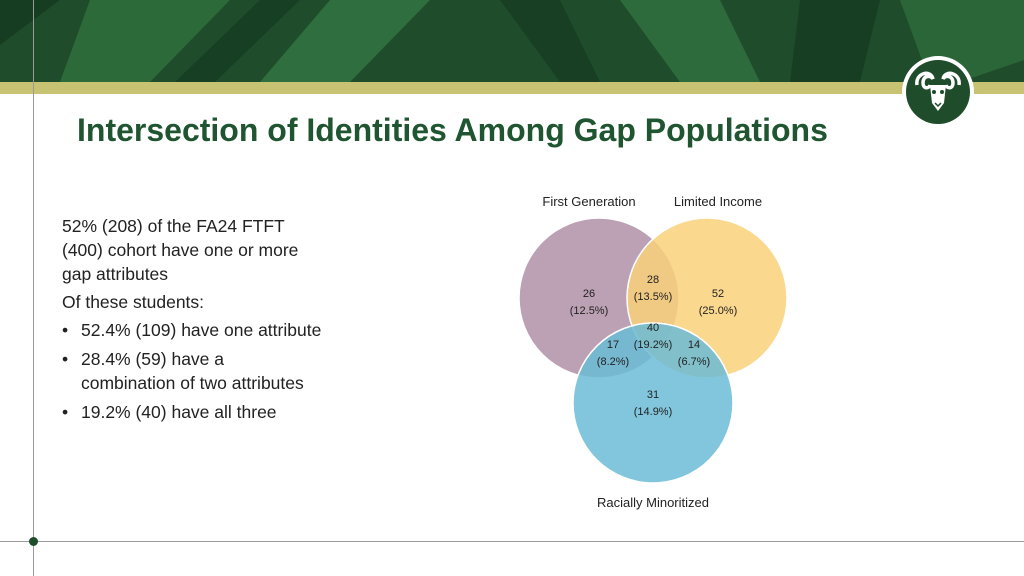 This screenshot has height=576, width=1024. I want to click on li-rm-count: 14, so click(694, 345).